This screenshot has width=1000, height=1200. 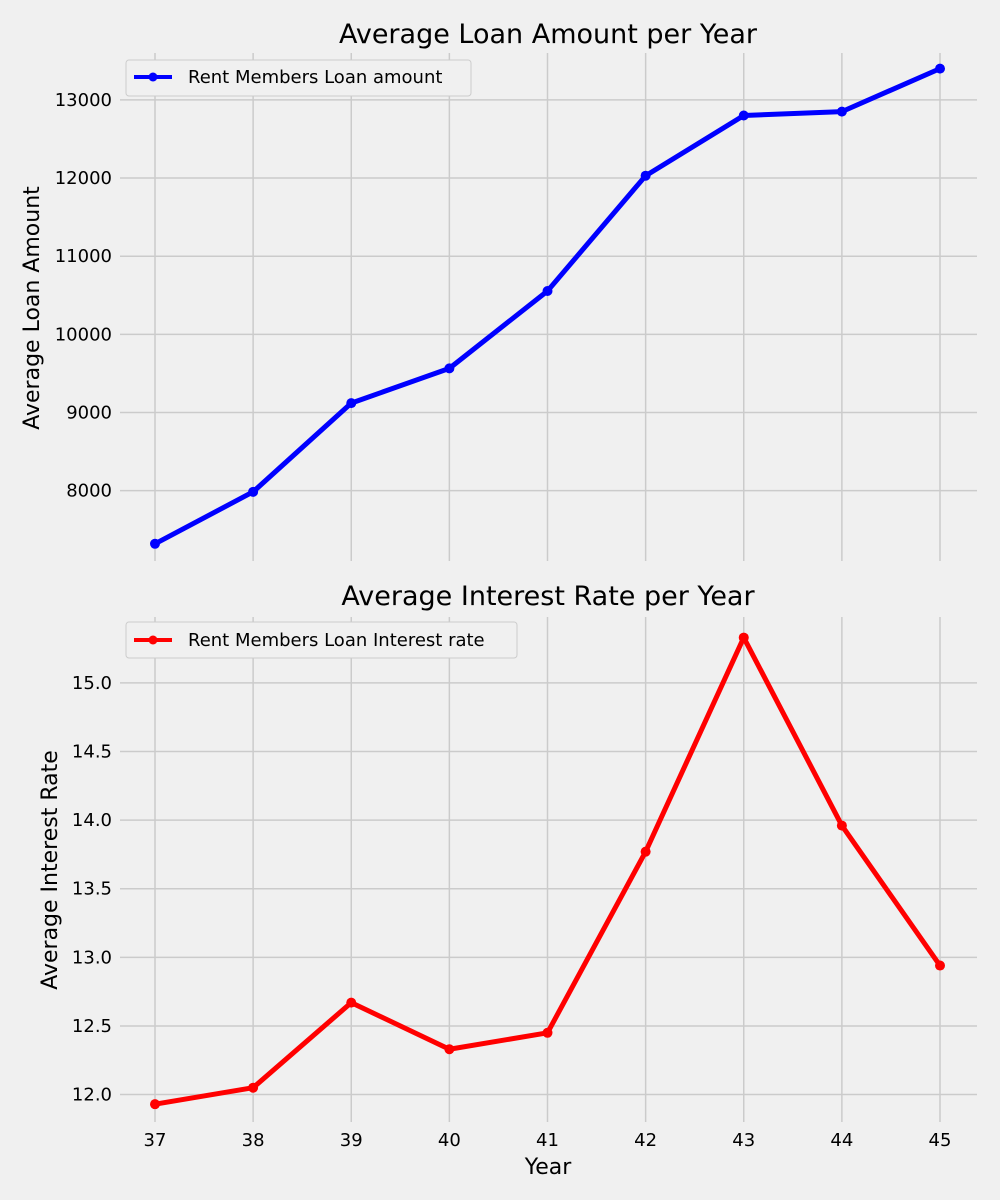 I want to click on interest-rate-y-tick-label: 14.5, so click(x=92, y=751).